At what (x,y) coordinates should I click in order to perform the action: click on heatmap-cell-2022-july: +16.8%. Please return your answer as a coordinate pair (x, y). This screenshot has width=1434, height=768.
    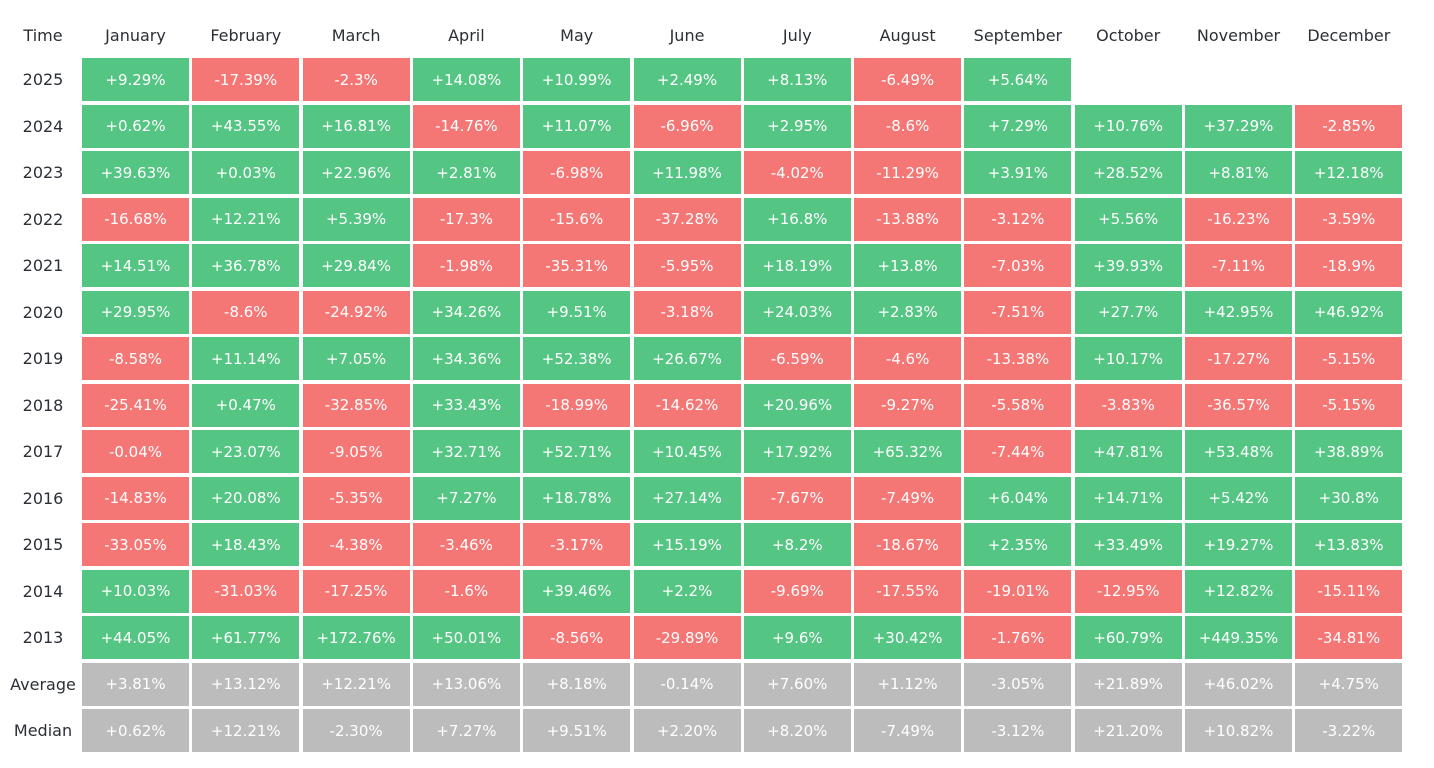
    Looking at the image, I should click on (797, 219).